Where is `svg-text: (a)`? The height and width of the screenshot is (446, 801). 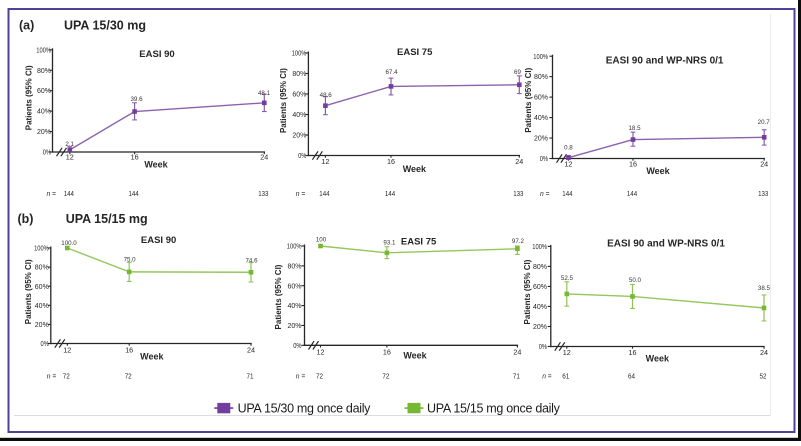 svg-text: (a) is located at coordinates (26, 25).